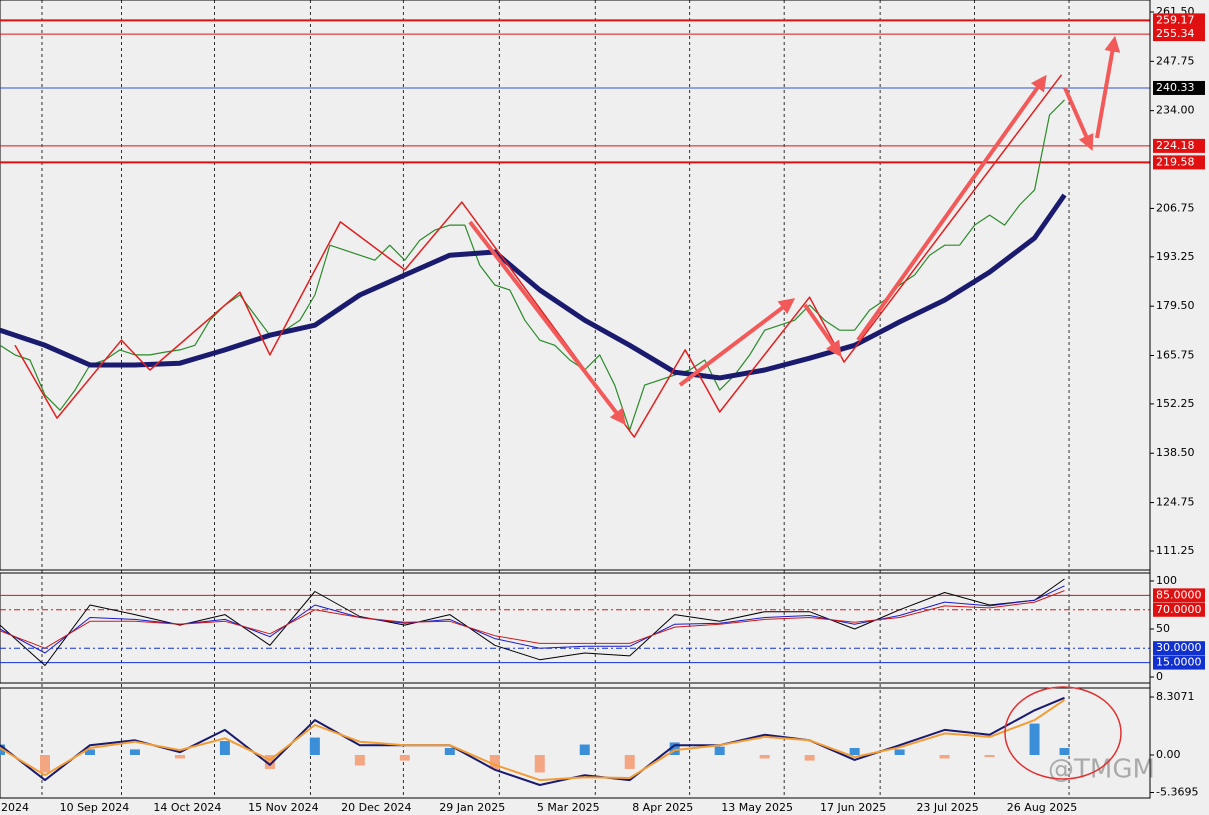 Image resolution: width=1209 pixels, height=815 pixels. I want to click on y-tick-label: 111.25, so click(1175, 550).